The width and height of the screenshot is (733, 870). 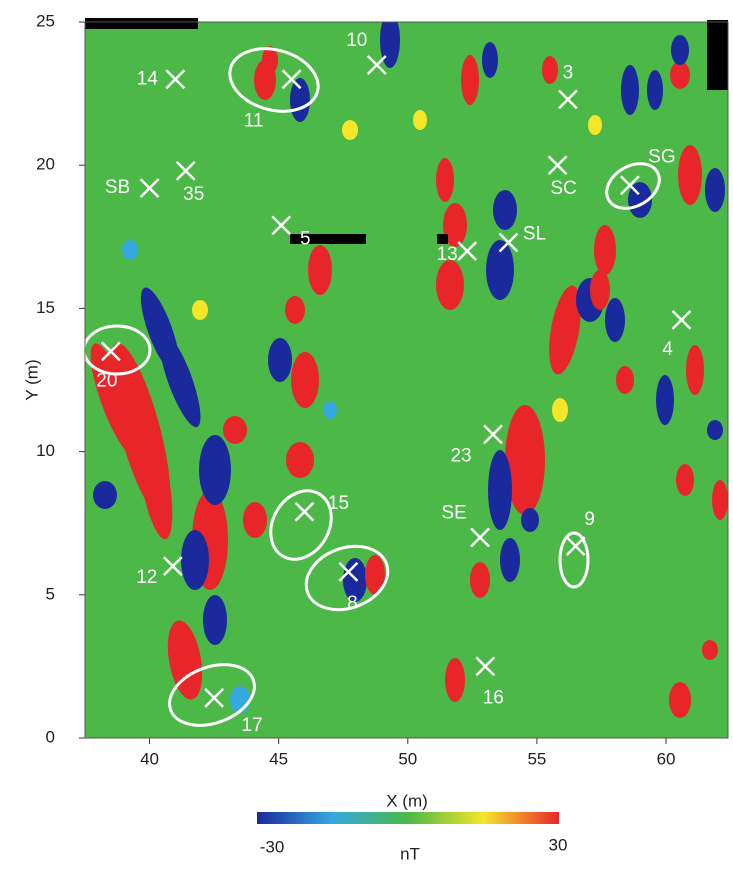 What do you see at coordinates (534, 234) in the screenshot?
I see `point-label: SL` at bounding box center [534, 234].